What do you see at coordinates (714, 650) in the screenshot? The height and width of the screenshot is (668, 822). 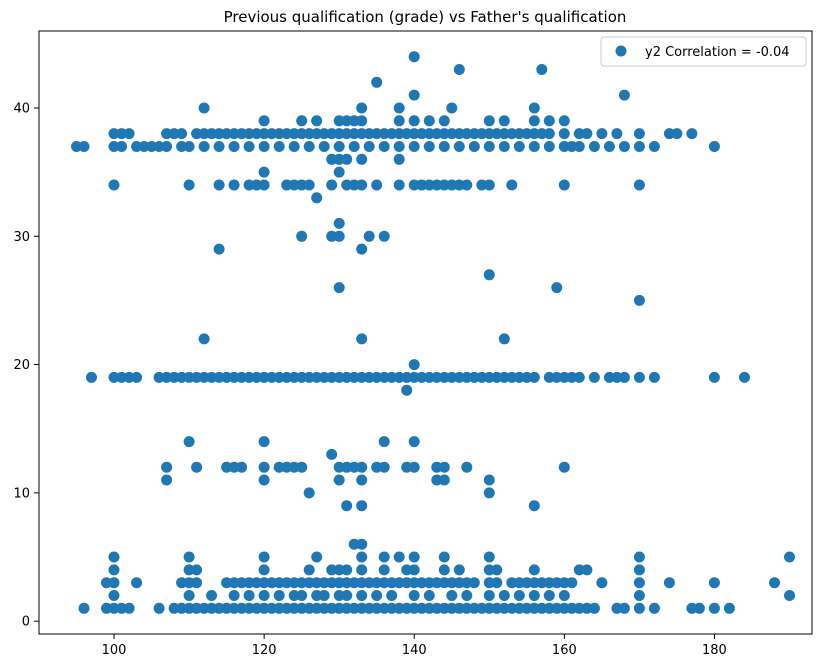 I see `x-tick-label: 180` at bounding box center [714, 650].